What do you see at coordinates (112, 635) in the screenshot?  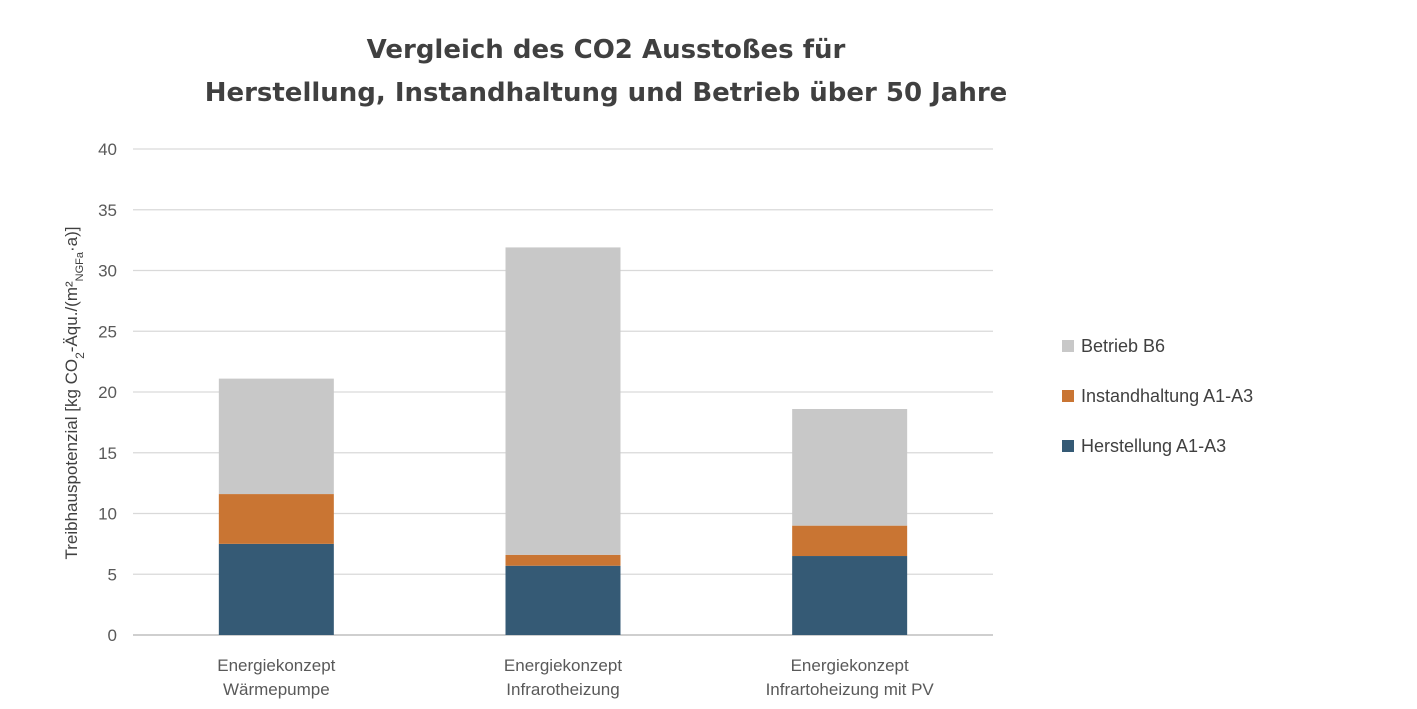 I see `y-tick-label: 0` at bounding box center [112, 635].